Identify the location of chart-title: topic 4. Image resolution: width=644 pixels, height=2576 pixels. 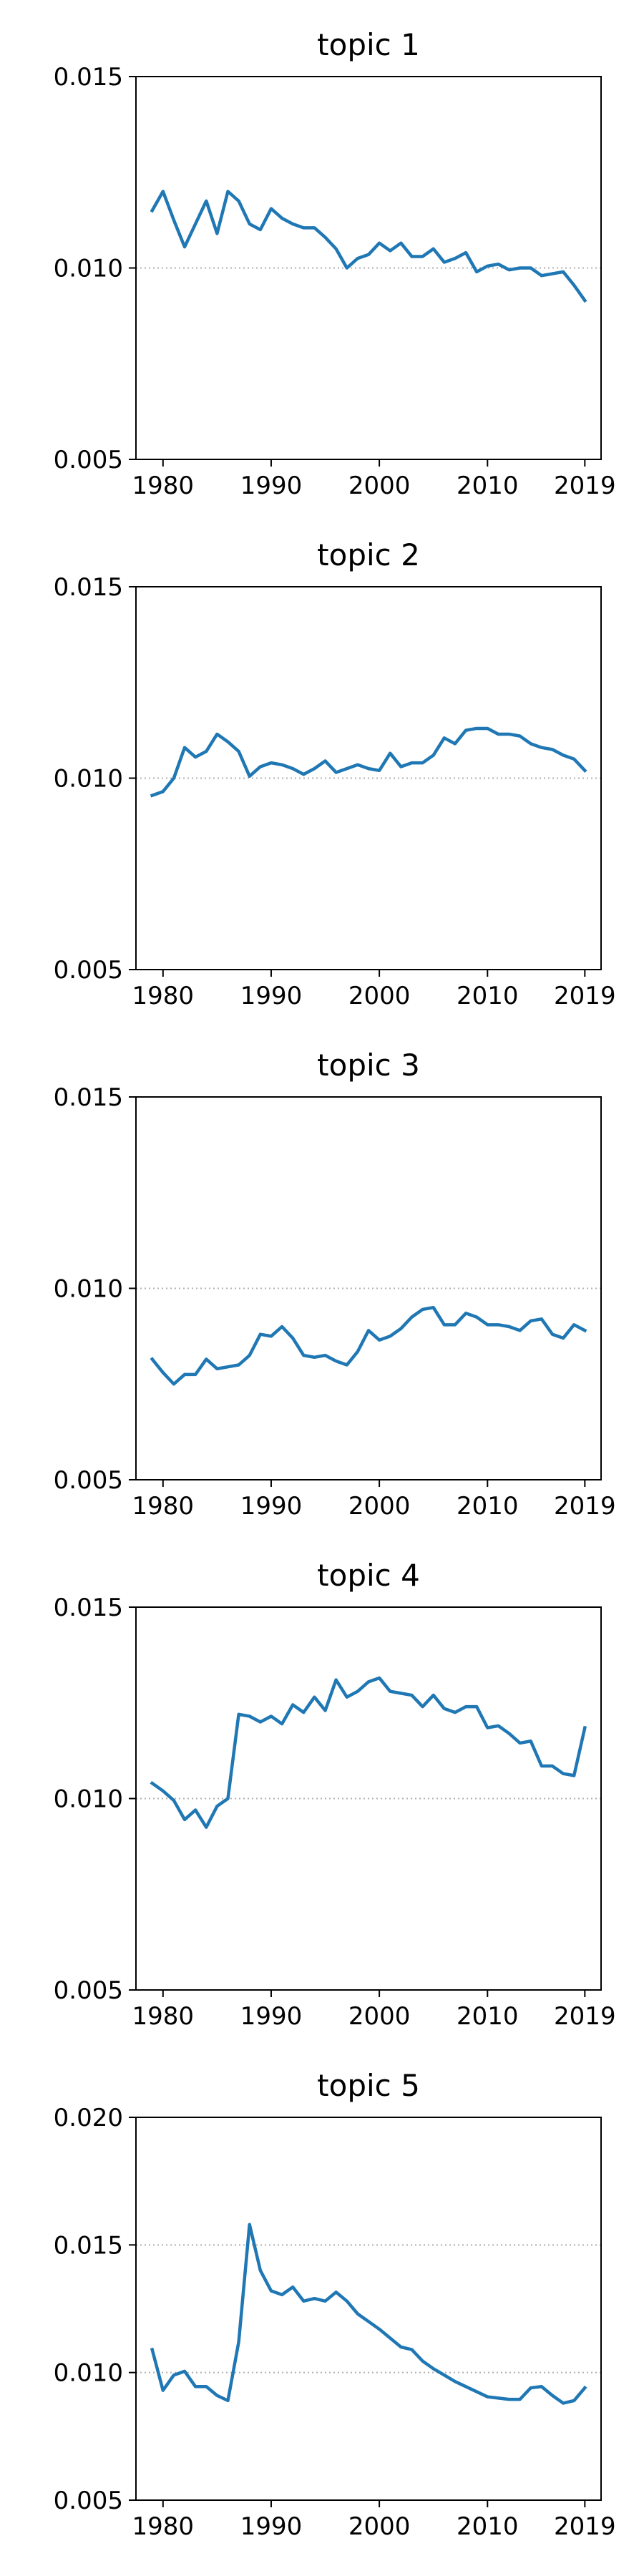
(368, 1575).